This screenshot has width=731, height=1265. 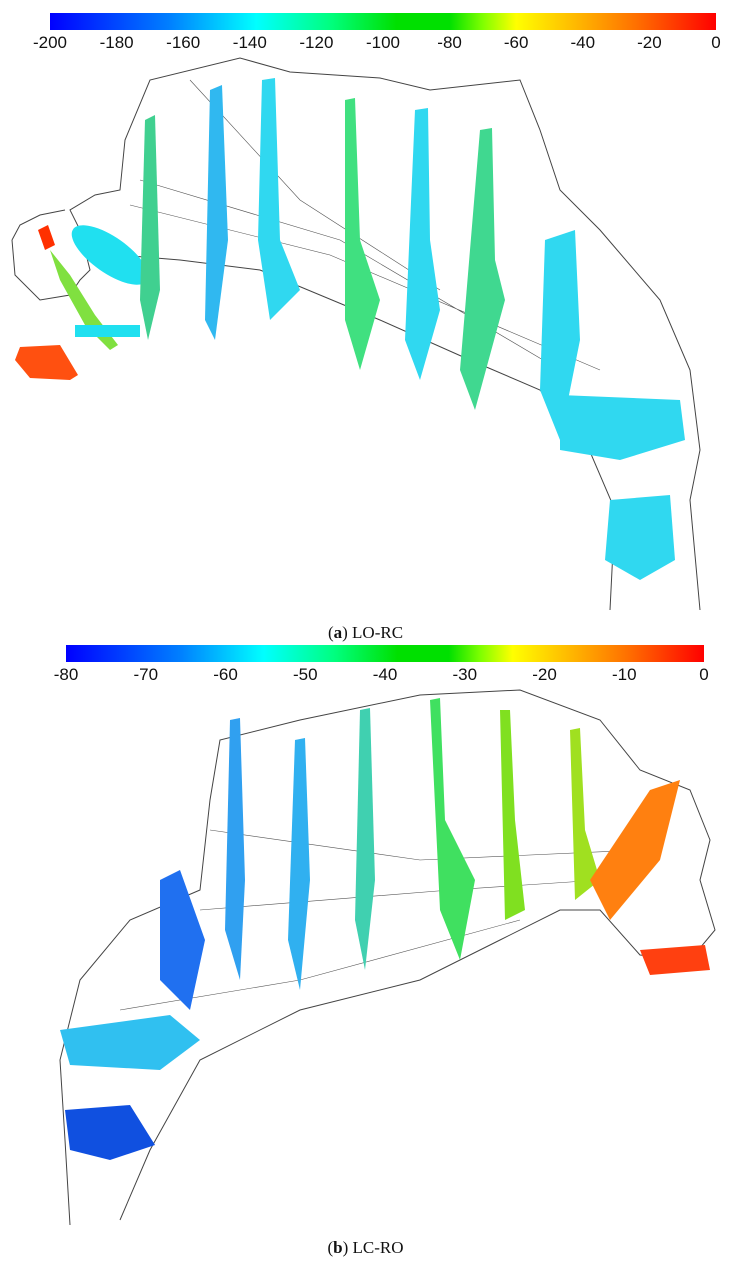 I want to click on caption-title: LO-RC, so click(x=378, y=632).